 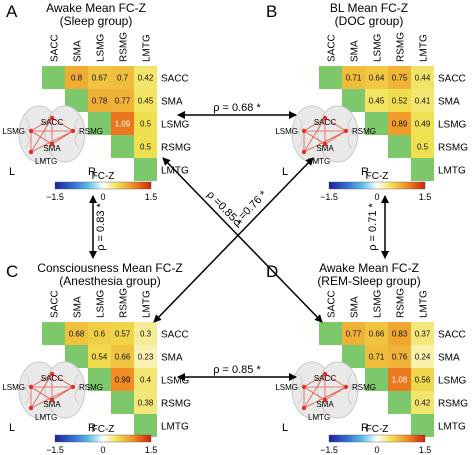 I want to click on column-label: RSMG, so click(x=124, y=47).